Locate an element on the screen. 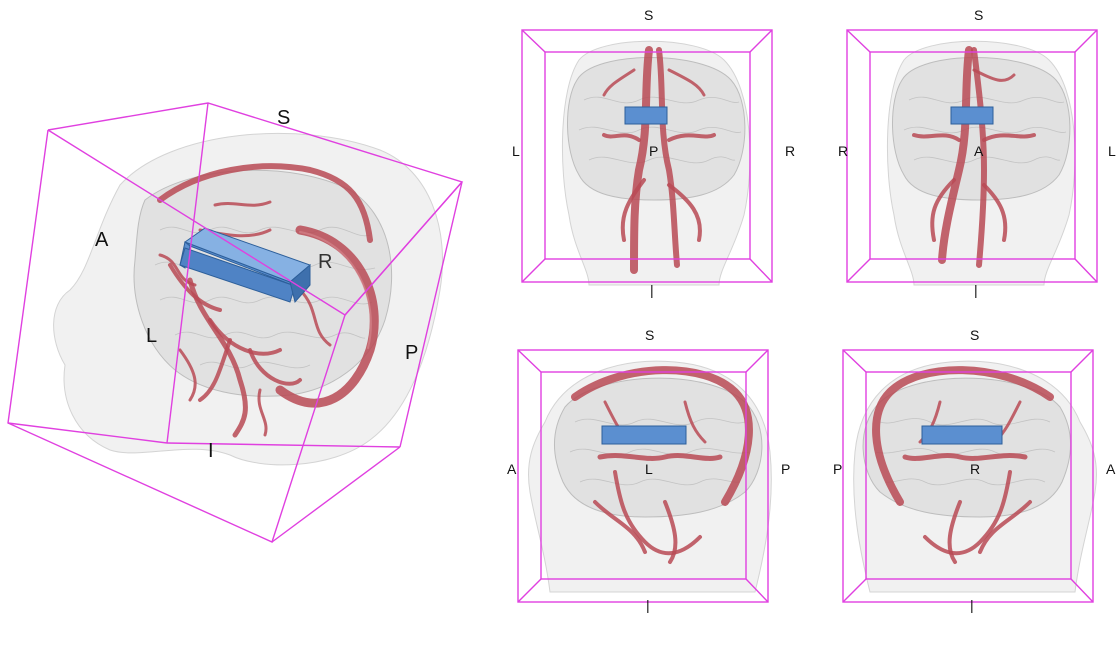 This screenshot has width=1118, height=650. view-right-lateral: S P A R | is located at coordinates (974, 467).